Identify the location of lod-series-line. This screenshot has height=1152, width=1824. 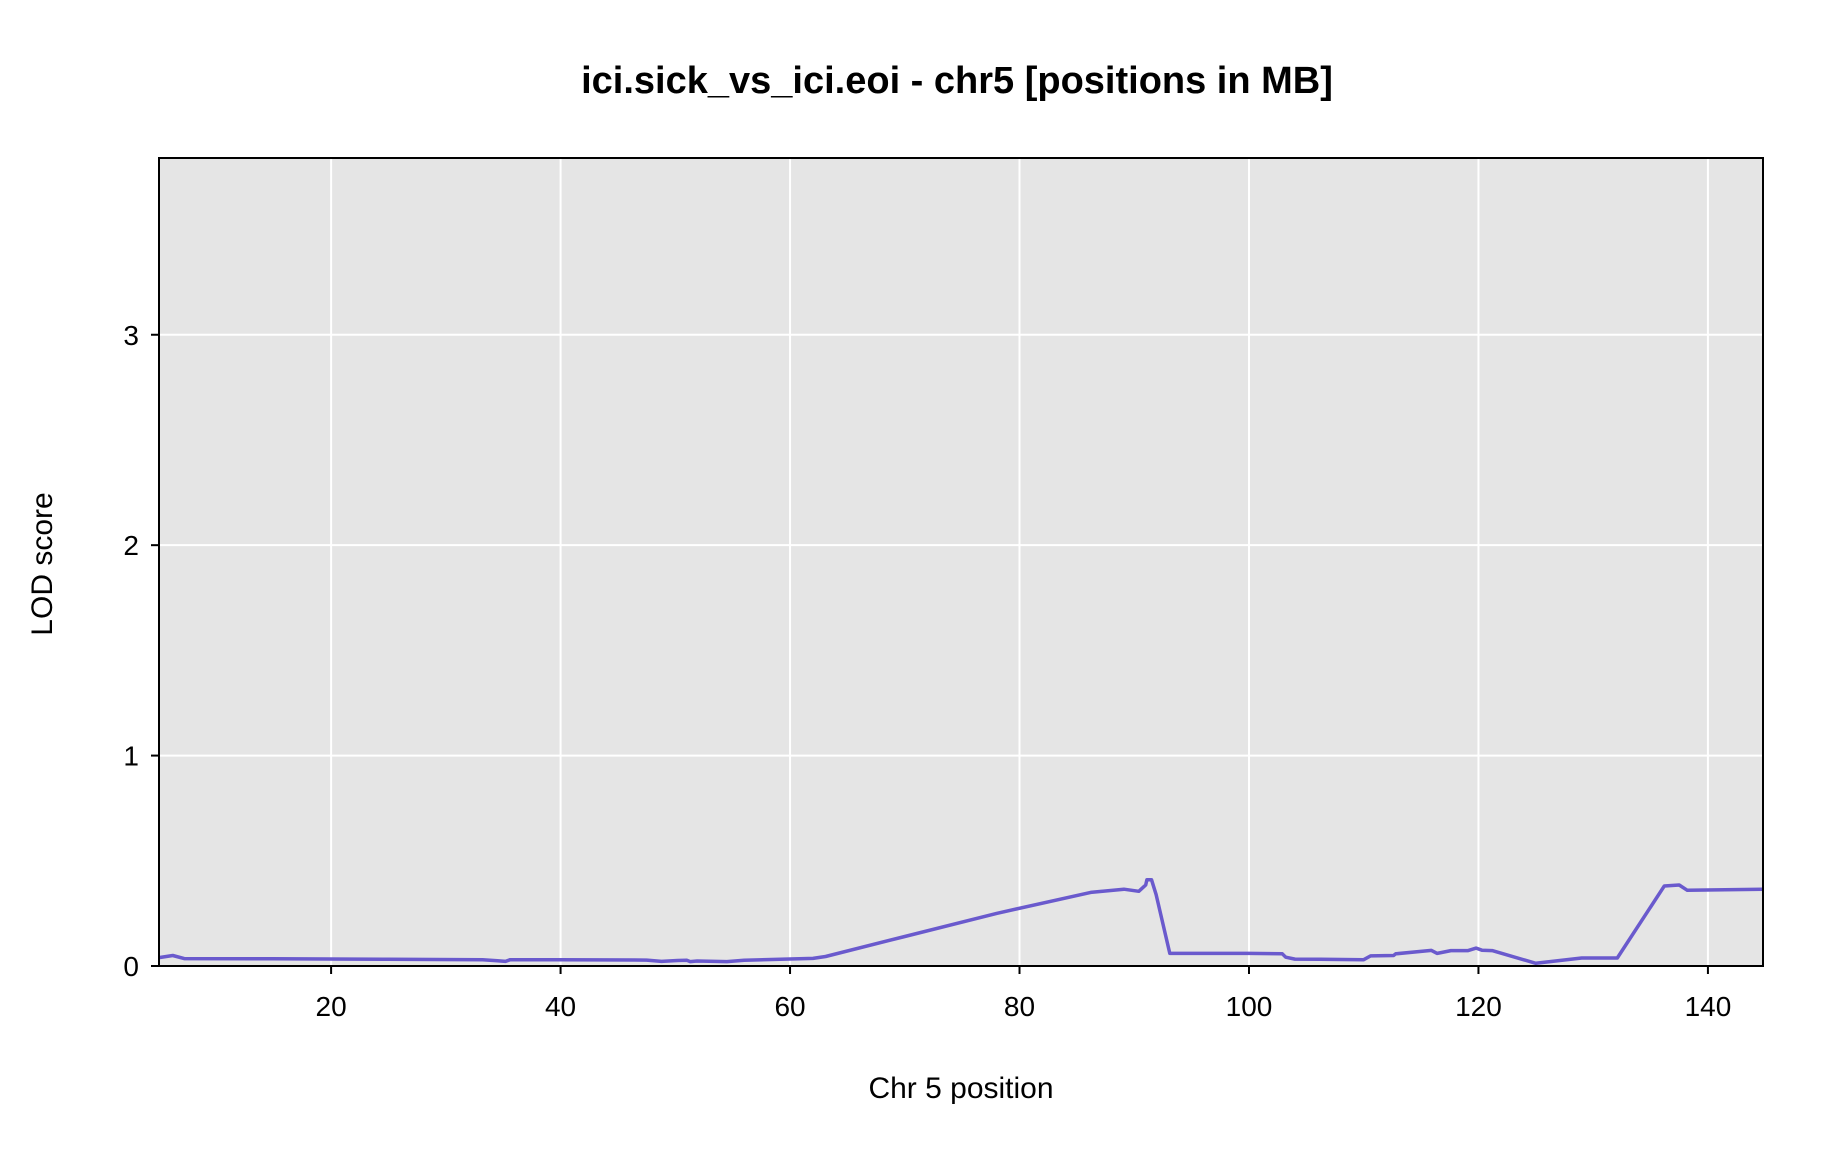
(961, 921).